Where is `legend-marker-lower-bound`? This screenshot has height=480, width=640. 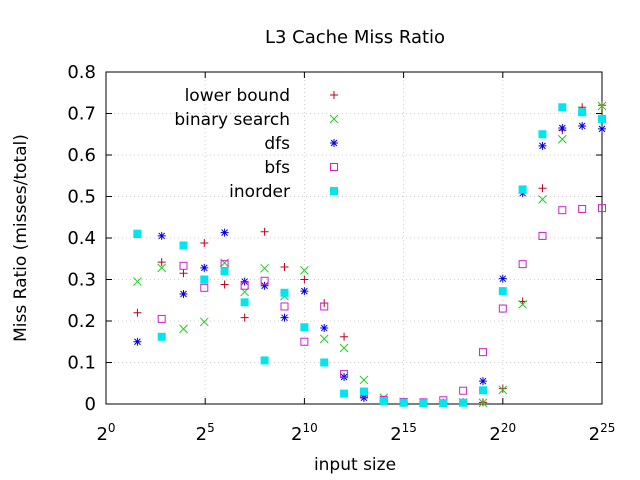 legend-marker-lower-bound is located at coordinates (334, 95).